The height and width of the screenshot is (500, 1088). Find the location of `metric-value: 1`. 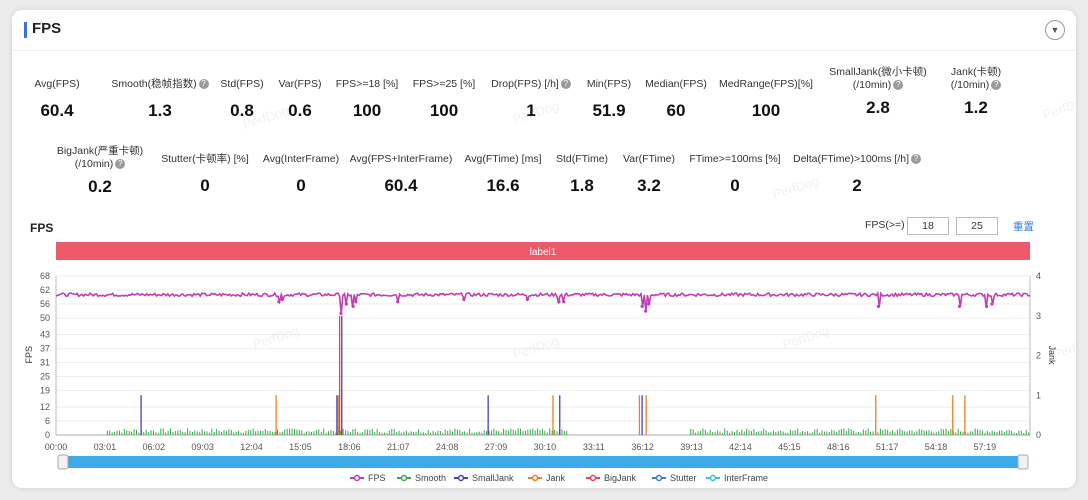

metric-value: 1 is located at coordinates (531, 110).